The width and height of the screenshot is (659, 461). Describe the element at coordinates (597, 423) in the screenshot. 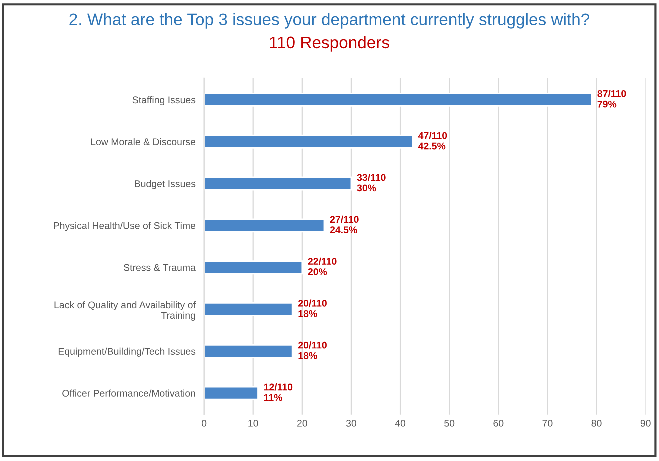

I see `x-tick-label: 80` at that location.